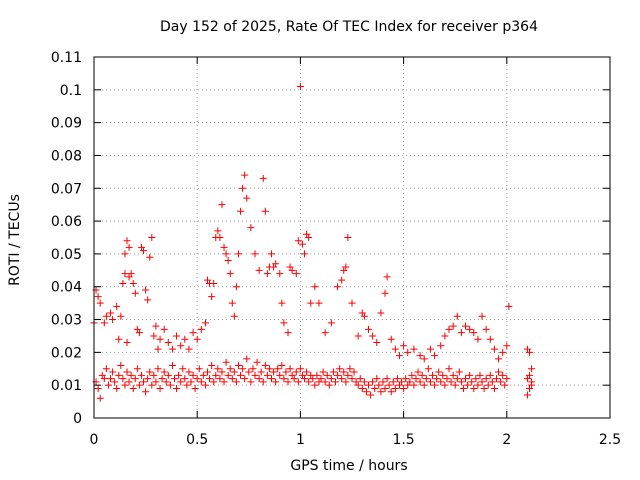  Describe the element at coordinates (348, 466) in the screenshot. I see `x-axis-label: GPS time / hours` at that location.